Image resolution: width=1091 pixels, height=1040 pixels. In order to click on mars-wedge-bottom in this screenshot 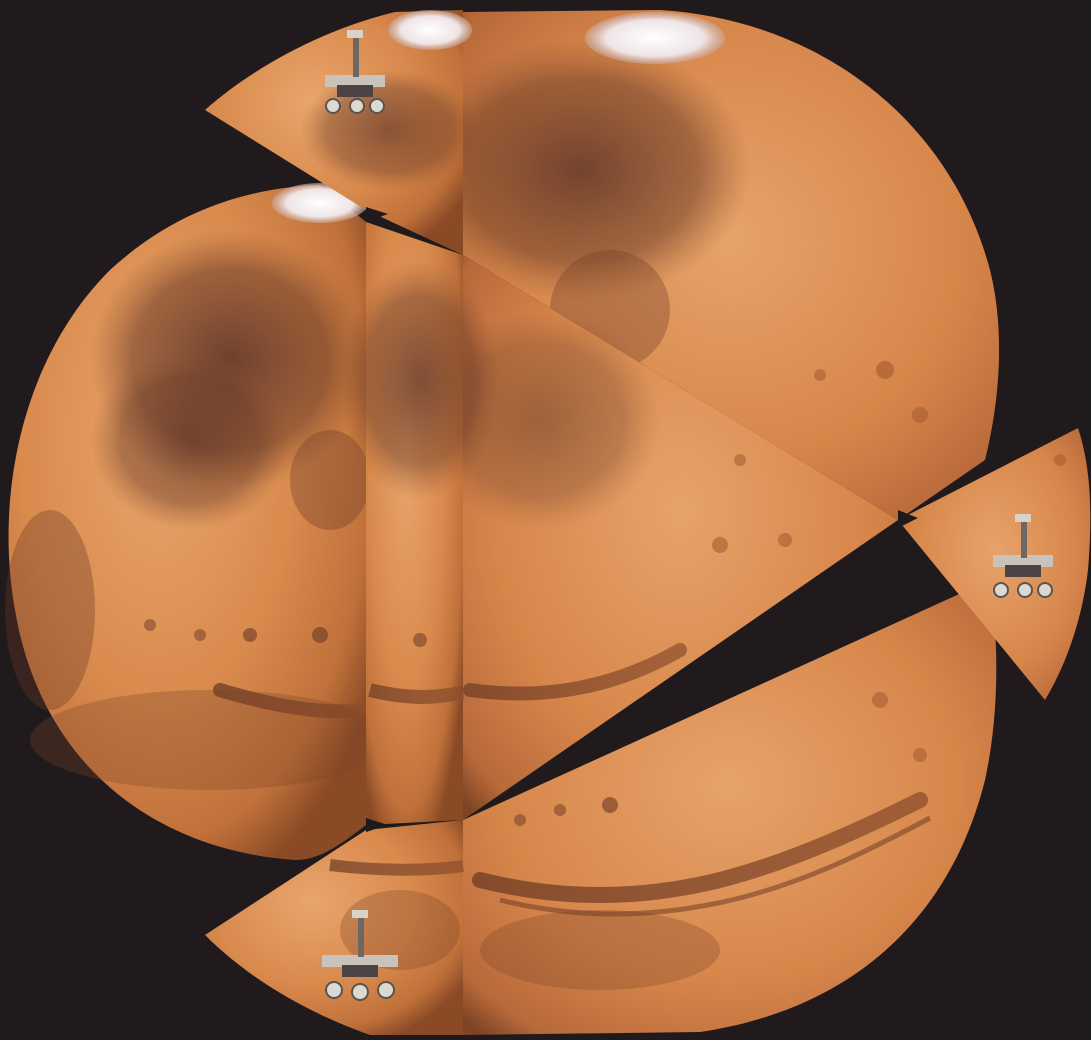, I will do `click(334, 927)`.